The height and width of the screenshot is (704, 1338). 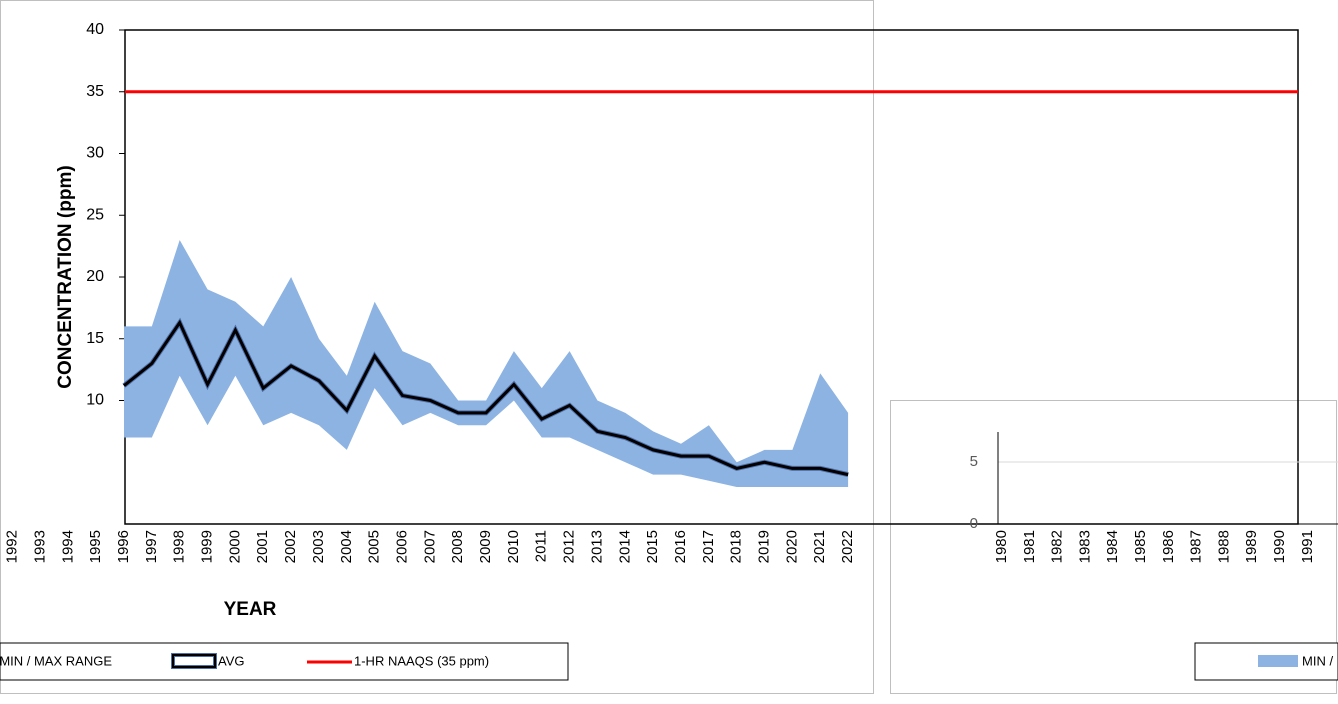 I want to click on y-tick-label: 20, so click(x=95, y=276).